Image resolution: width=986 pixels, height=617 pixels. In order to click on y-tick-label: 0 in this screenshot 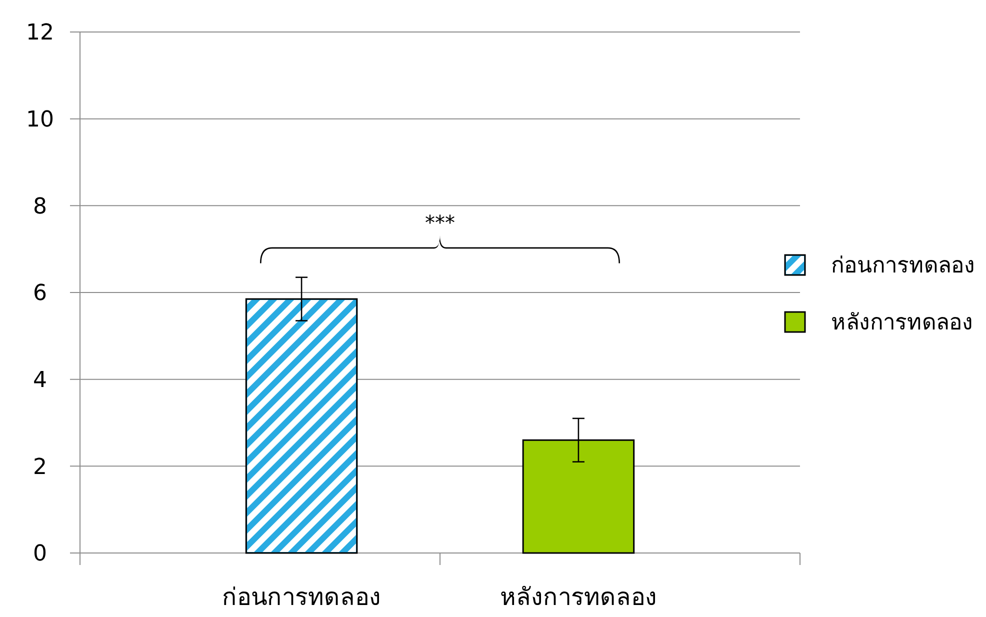, I will do `click(40, 554)`.